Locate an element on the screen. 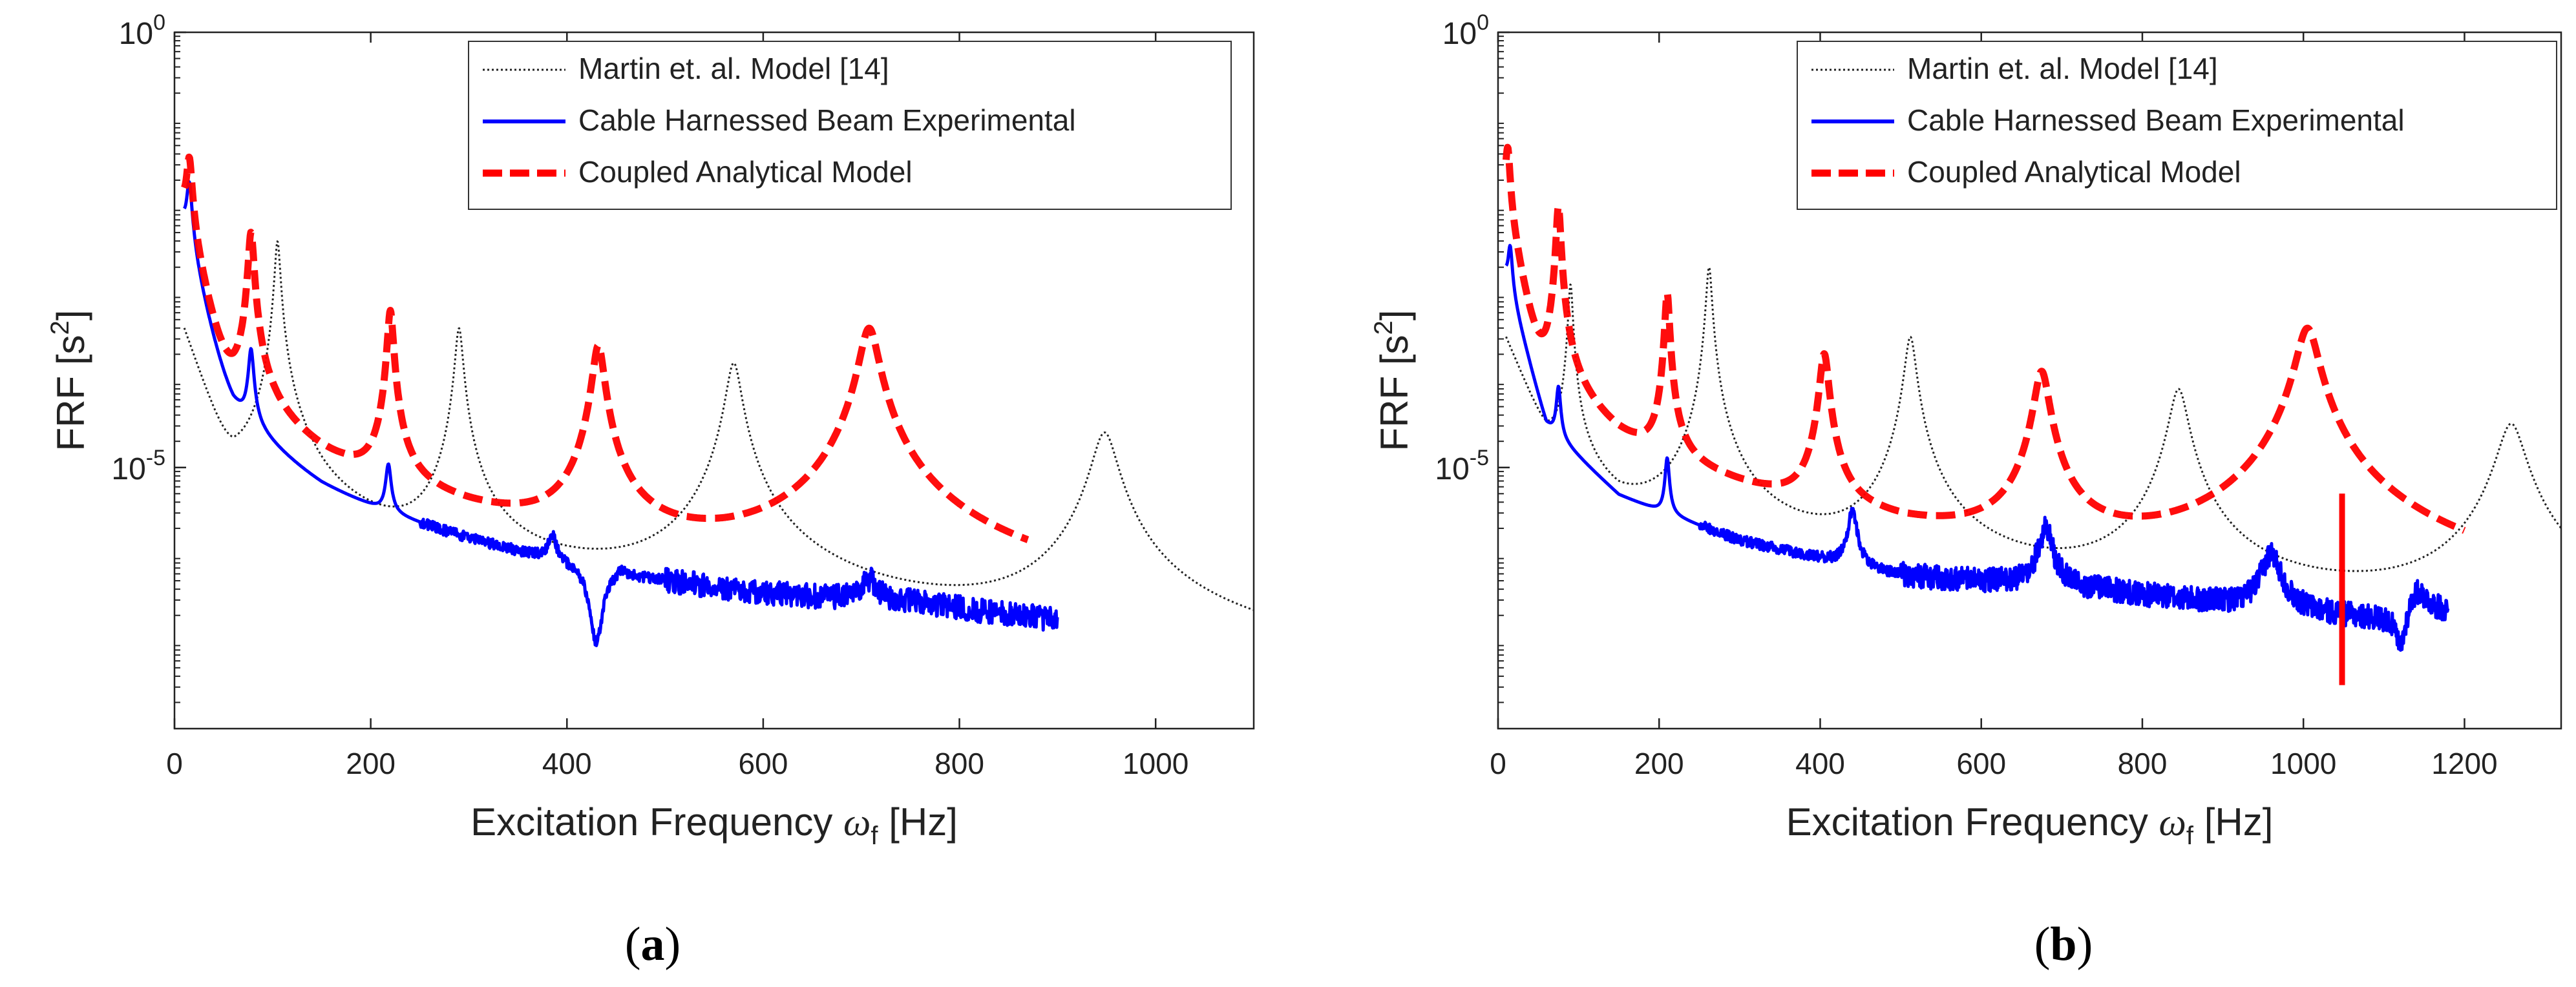 The image size is (2576, 987). panel-caption-a: (a) is located at coordinates (652, 944).